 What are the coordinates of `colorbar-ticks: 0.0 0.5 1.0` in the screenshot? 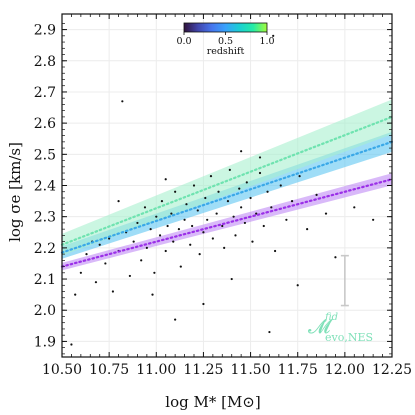 It's located at (225, 39).